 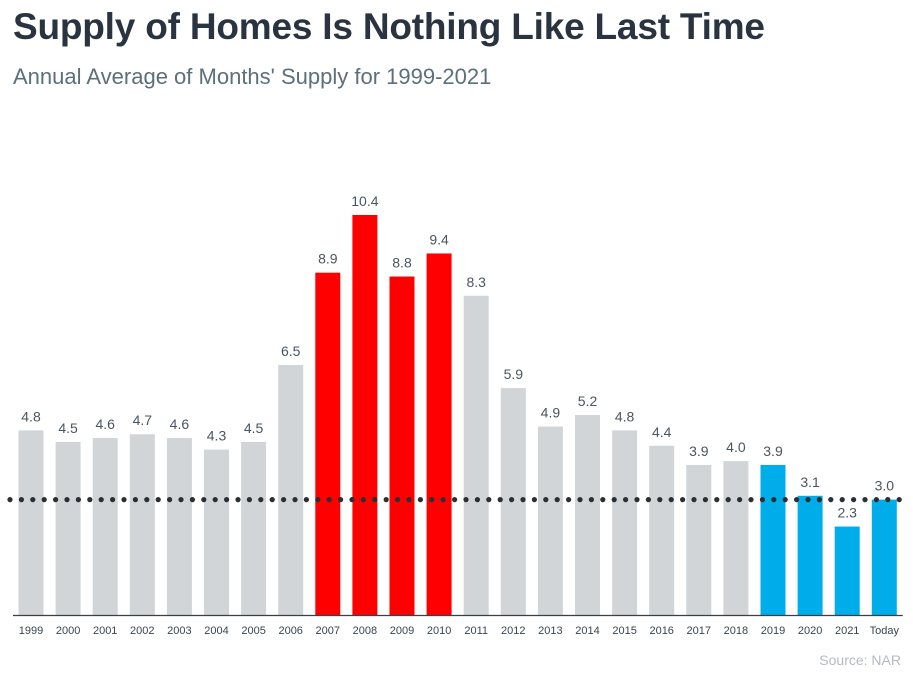 I want to click on bar-2005, so click(x=254, y=528).